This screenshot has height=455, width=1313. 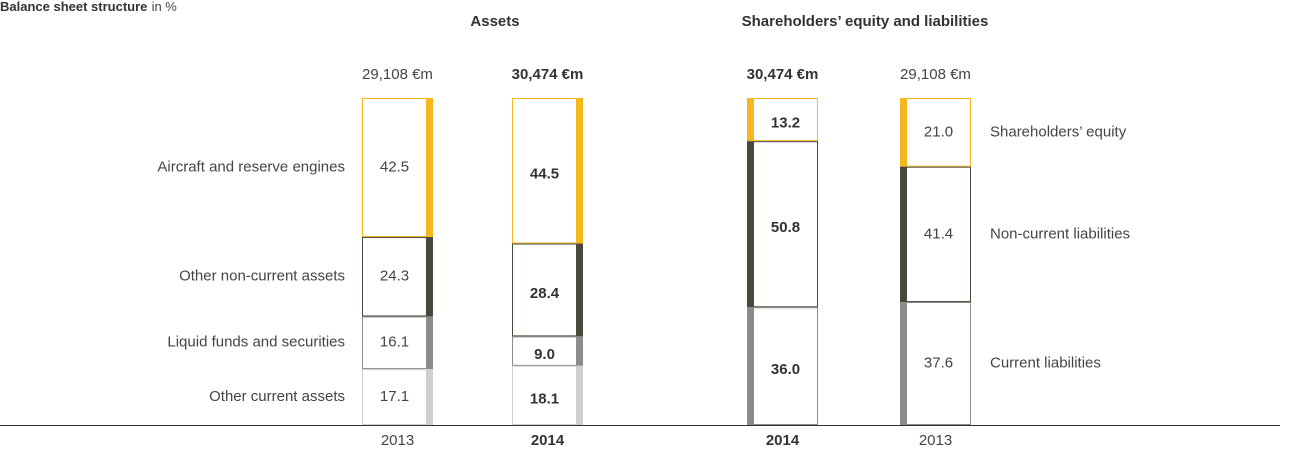 What do you see at coordinates (277, 396) in the screenshot?
I see `series-label: Other current assets` at bounding box center [277, 396].